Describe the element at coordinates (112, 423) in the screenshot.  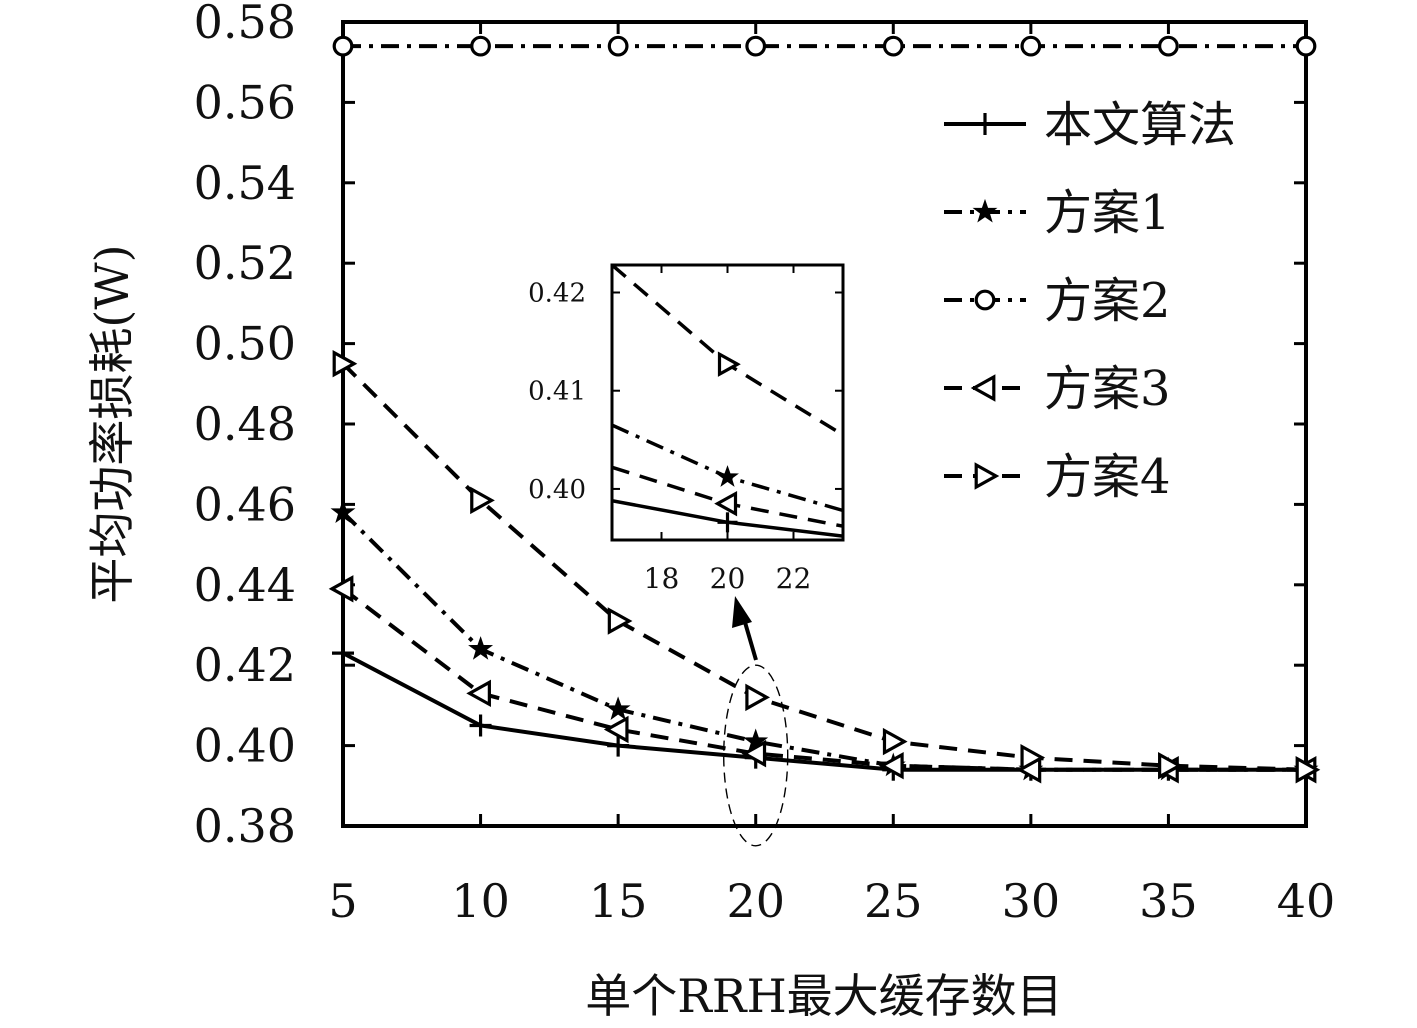
I see `y-axis-title: 平均功率损耗(W)` at that location.